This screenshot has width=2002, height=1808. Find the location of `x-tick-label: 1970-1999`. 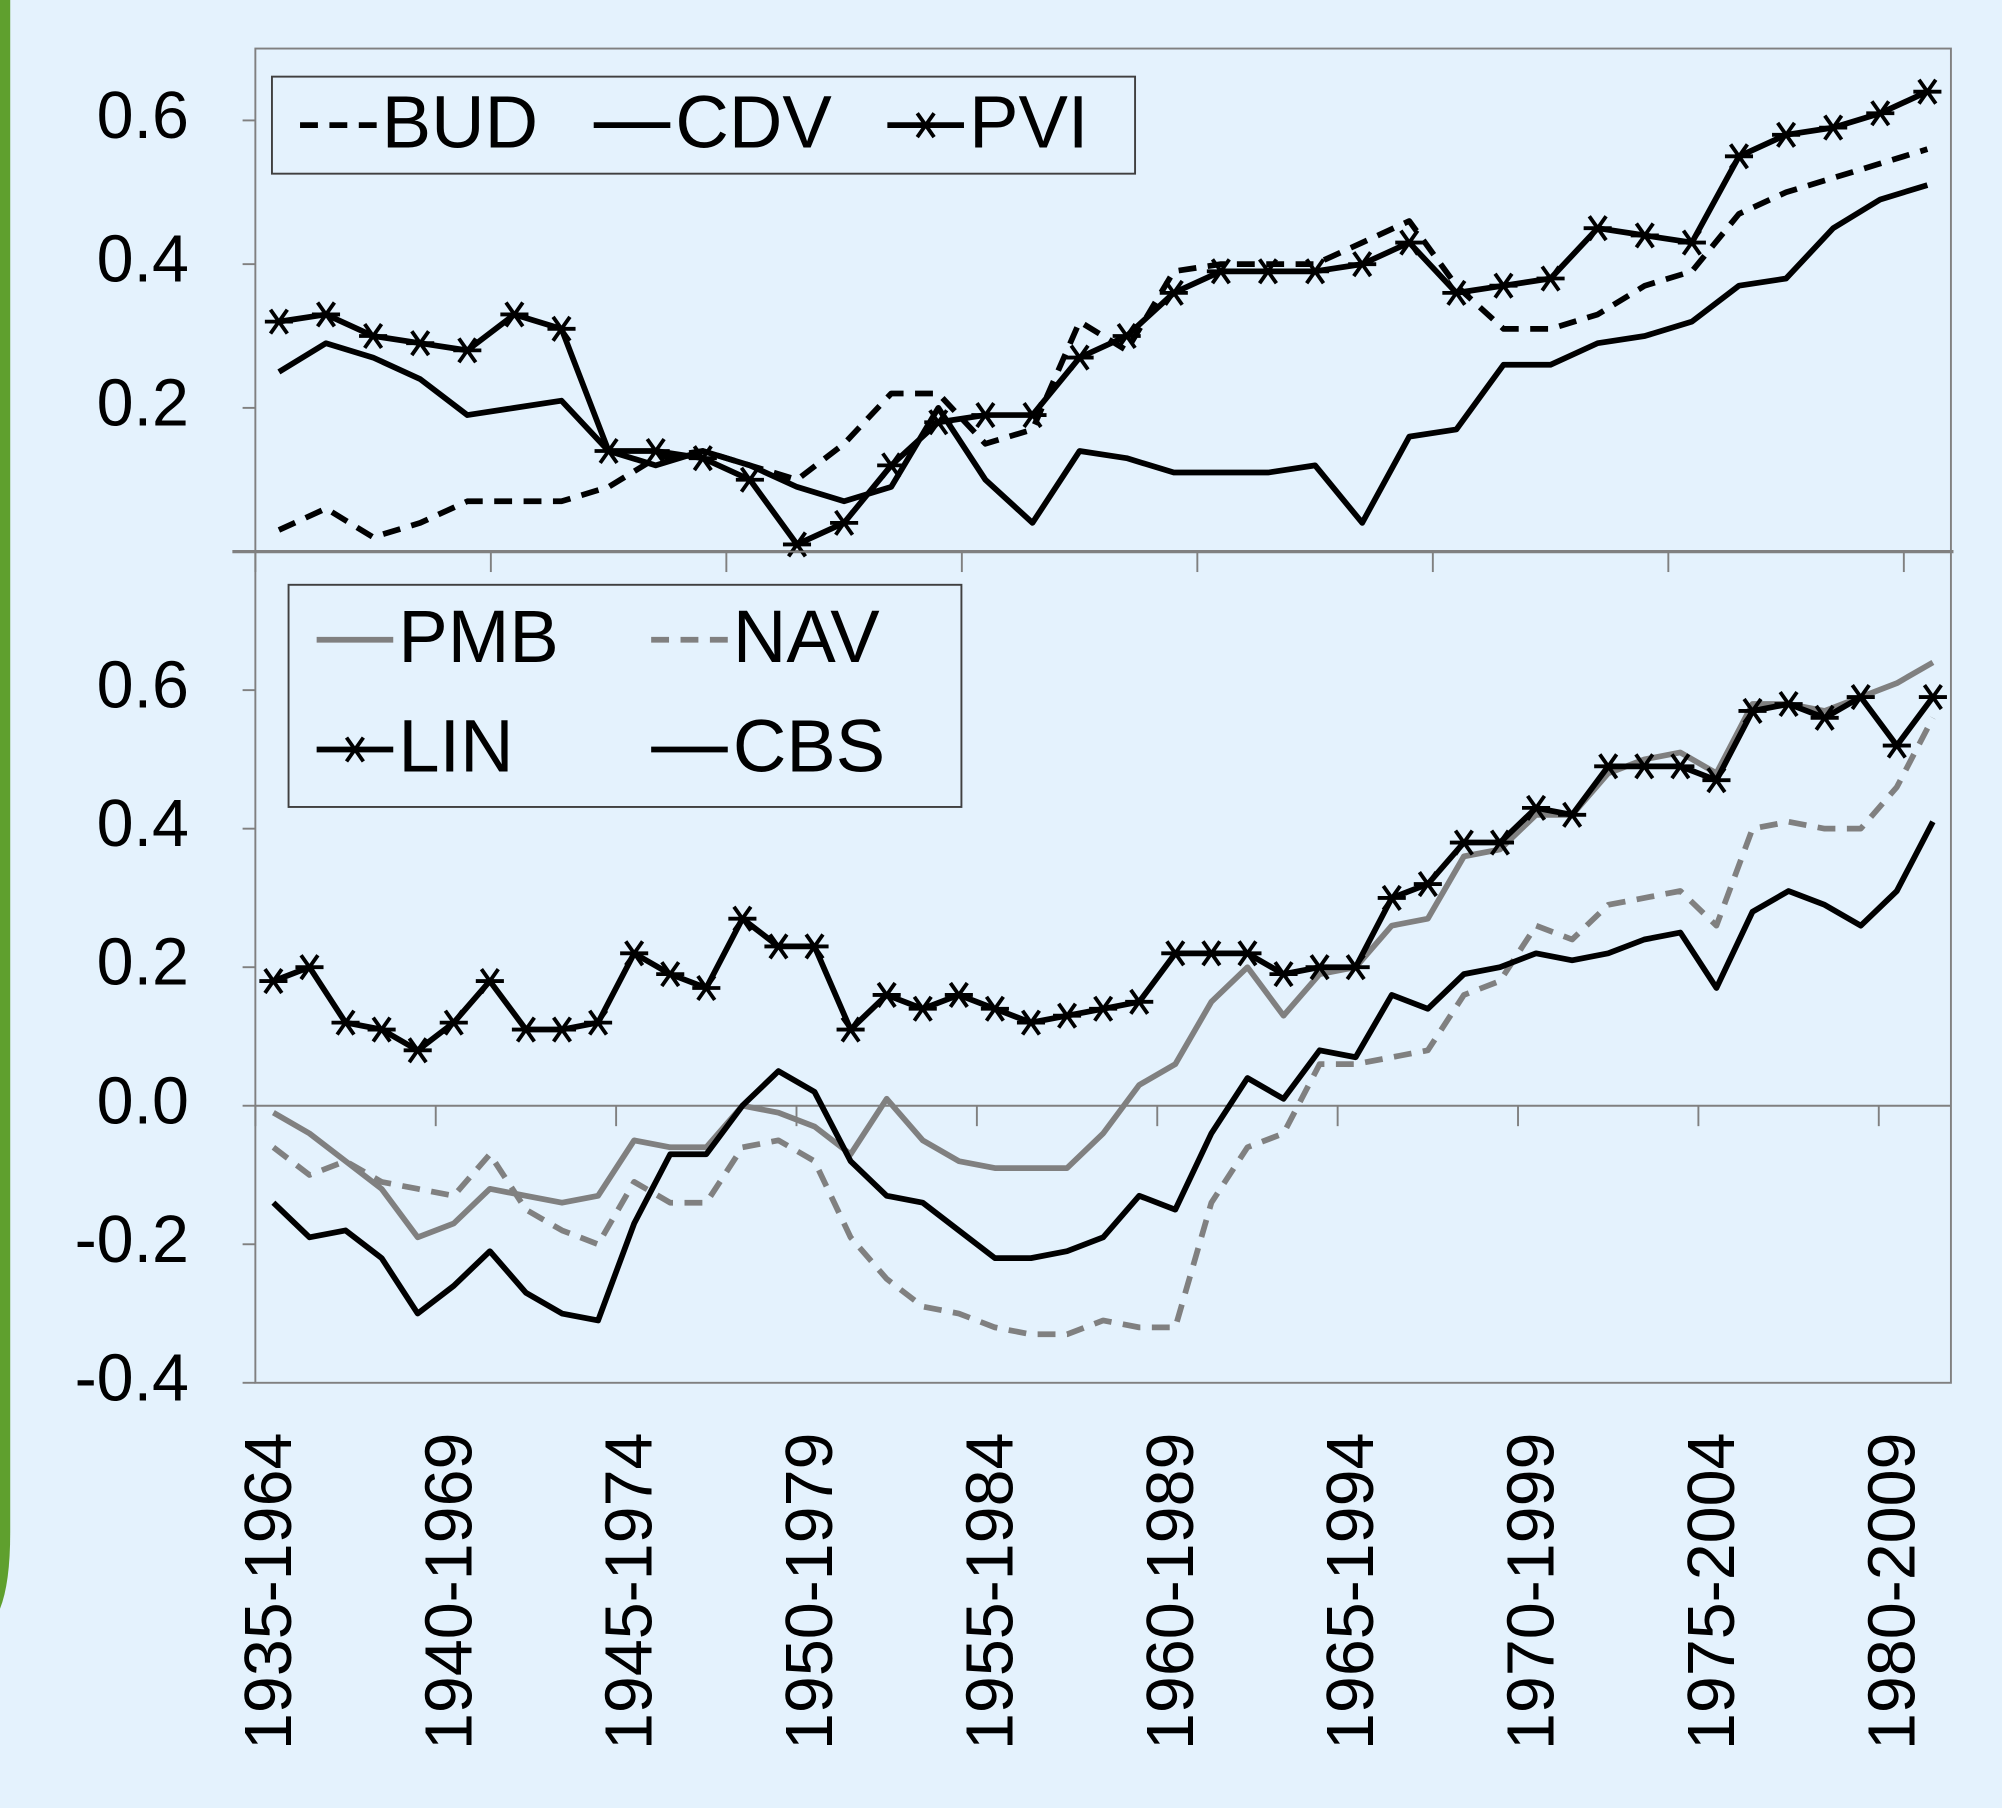

x-tick-label: 1970-1999 is located at coordinates (1532, 1591).